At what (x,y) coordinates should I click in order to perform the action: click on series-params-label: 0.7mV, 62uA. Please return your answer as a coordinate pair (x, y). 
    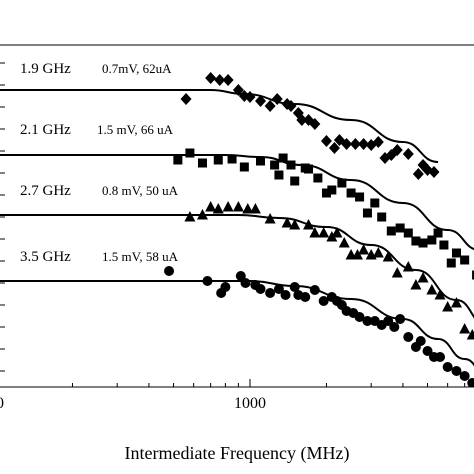
    Looking at the image, I should click on (137, 68).